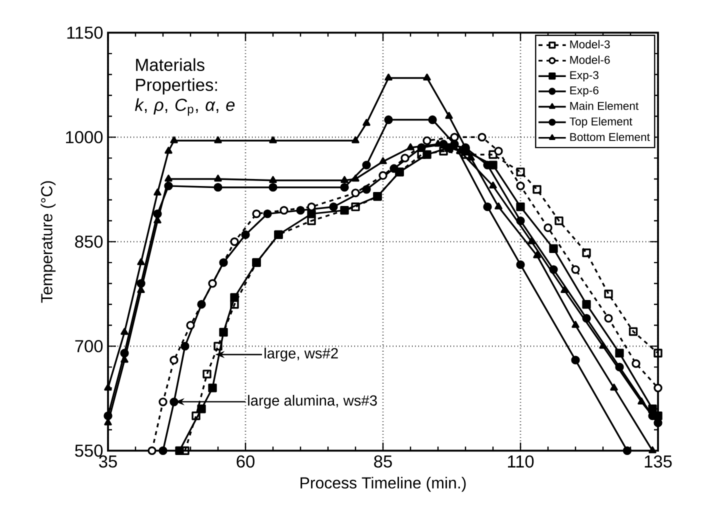 This screenshot has width=721, height=515. Describe the element at coordinates (89, 346) in the screenshot. I see `y-tick-label: 700` at that location.